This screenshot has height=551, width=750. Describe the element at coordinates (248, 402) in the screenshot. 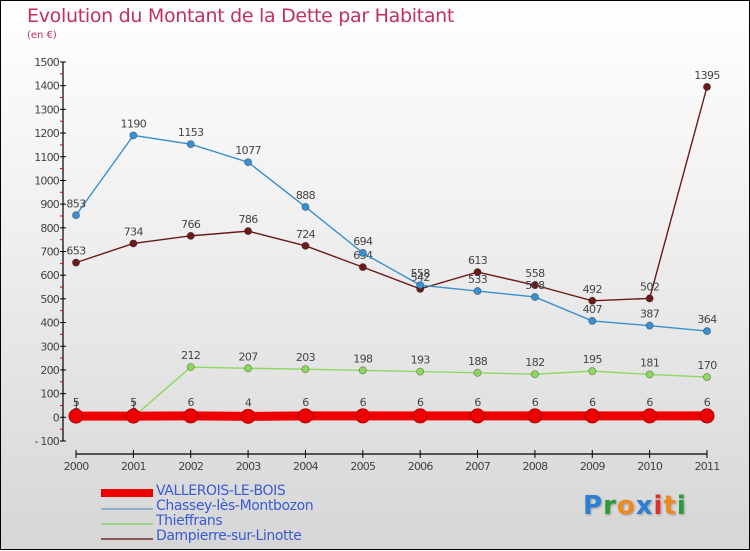

I see `data-label: 4` at that location.